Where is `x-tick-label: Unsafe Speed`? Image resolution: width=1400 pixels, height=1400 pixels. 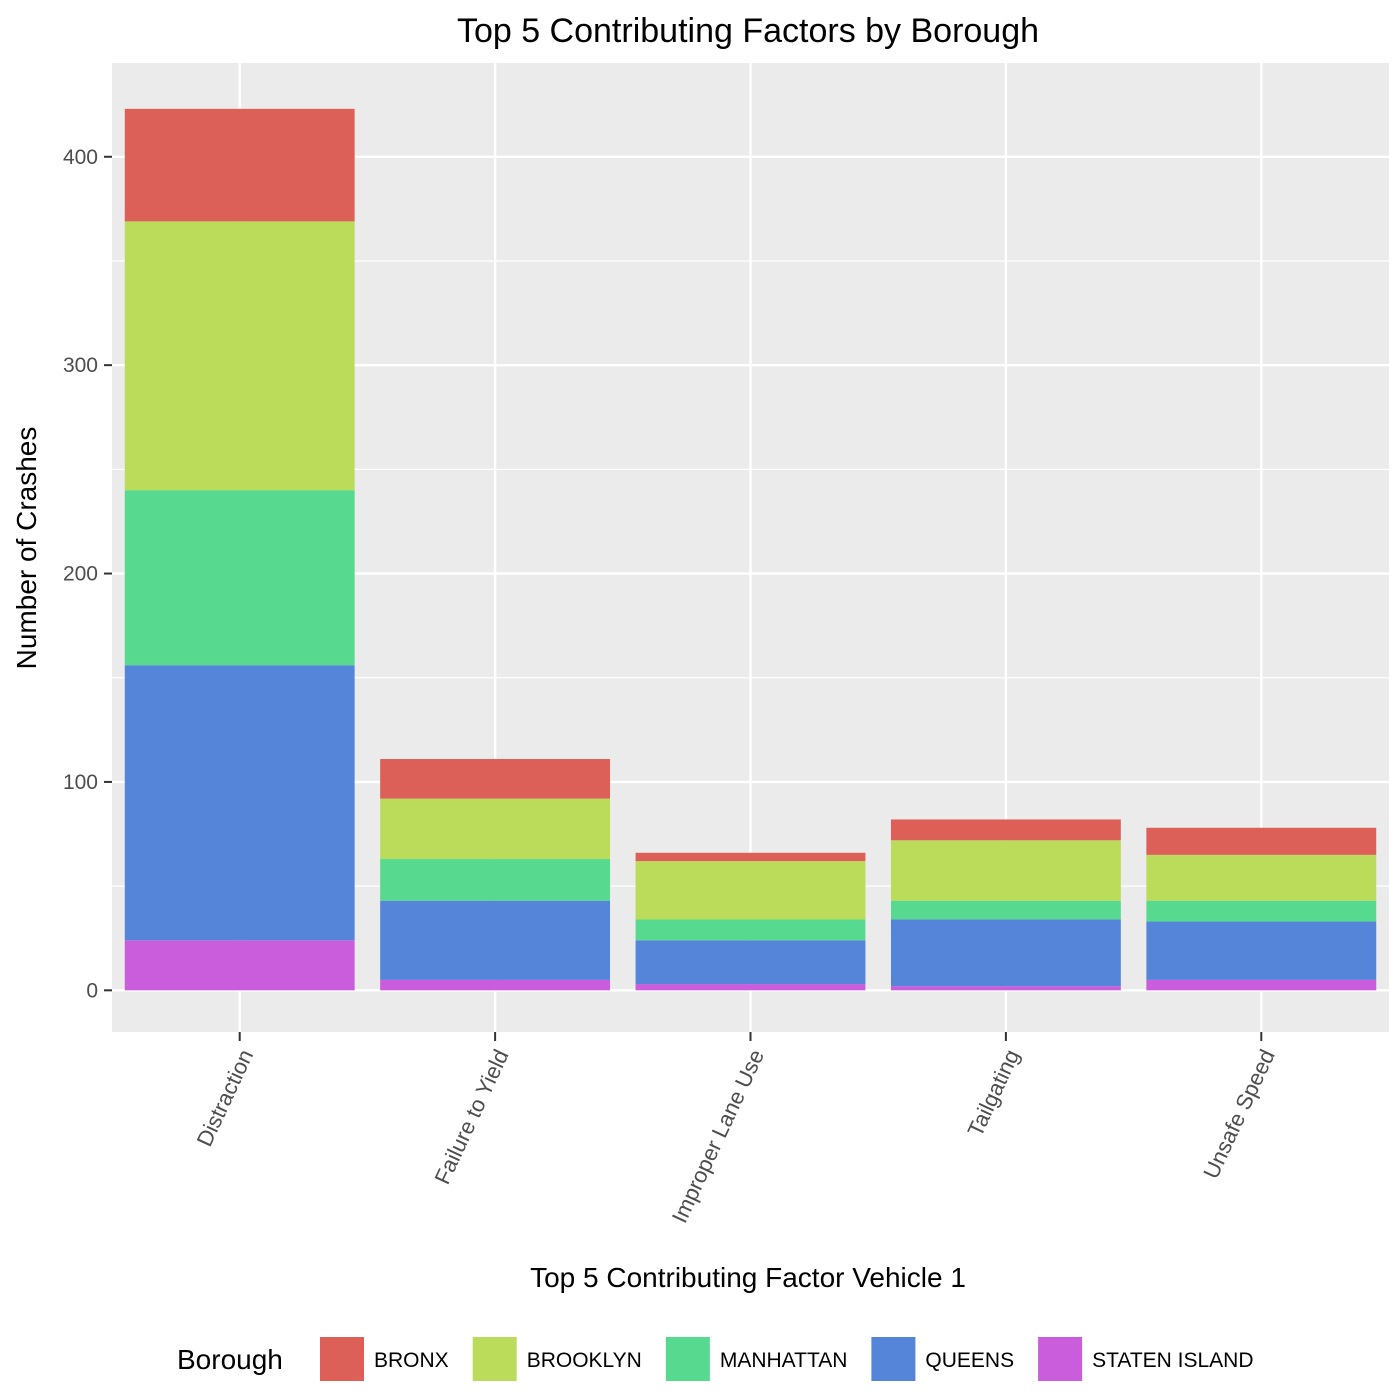
x-tick-label: Unsafe Speed is located at coordinates (1239, 1114).